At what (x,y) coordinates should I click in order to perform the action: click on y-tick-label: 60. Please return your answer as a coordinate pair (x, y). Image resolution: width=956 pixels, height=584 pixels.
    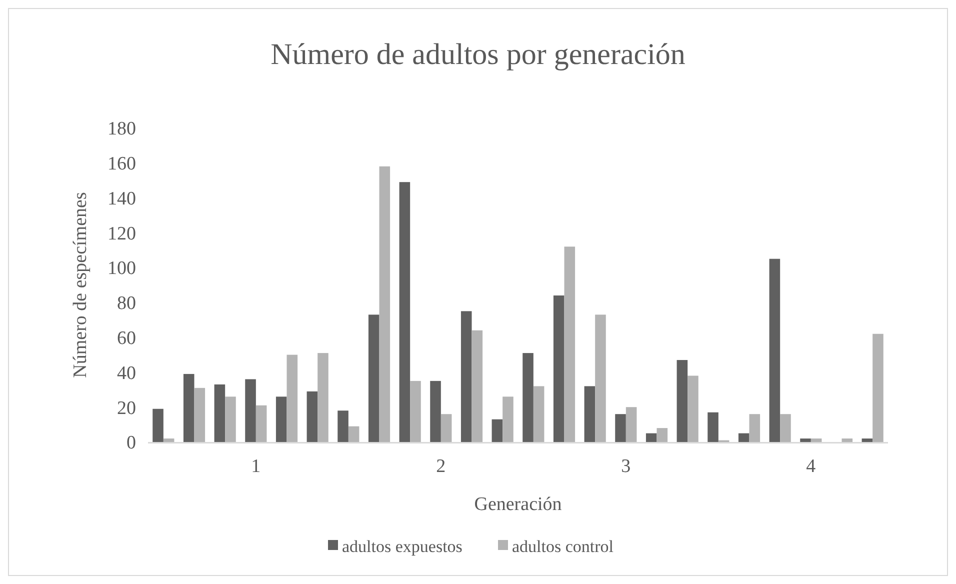
    Looking at the image, I should click on (126, 338).